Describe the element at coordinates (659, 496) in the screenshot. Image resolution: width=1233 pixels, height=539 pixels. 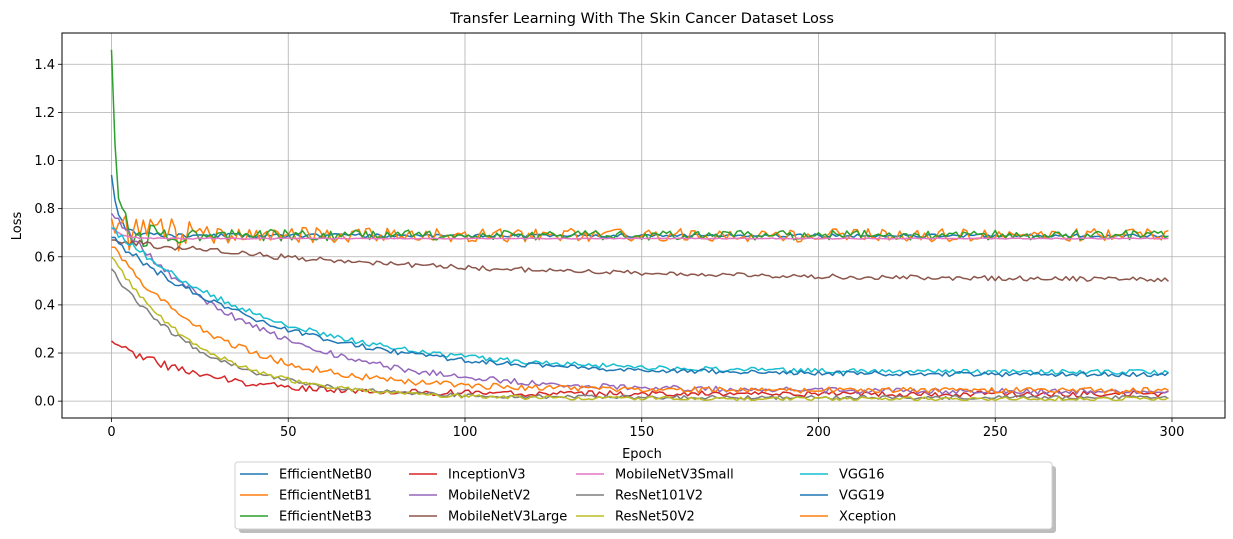
I see `legend-label: ResNet101V2` at that location.